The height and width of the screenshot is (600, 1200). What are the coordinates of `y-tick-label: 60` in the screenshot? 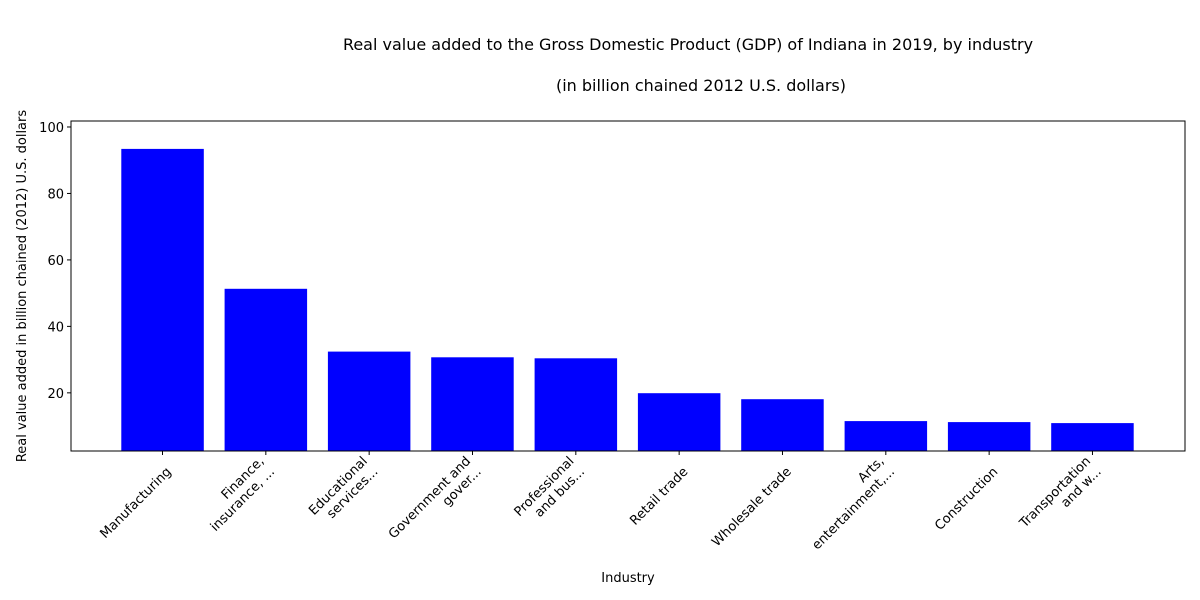 It's located at (55, 261).